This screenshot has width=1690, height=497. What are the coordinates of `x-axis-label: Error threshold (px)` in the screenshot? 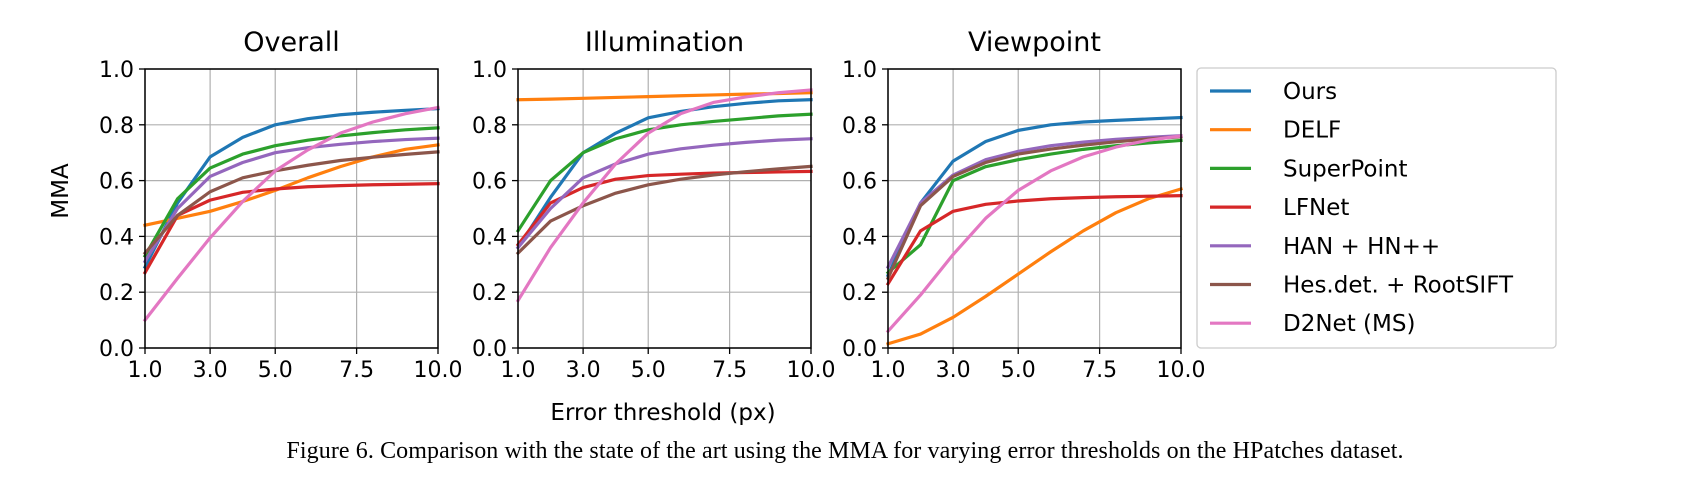 It's located at (662, 413).